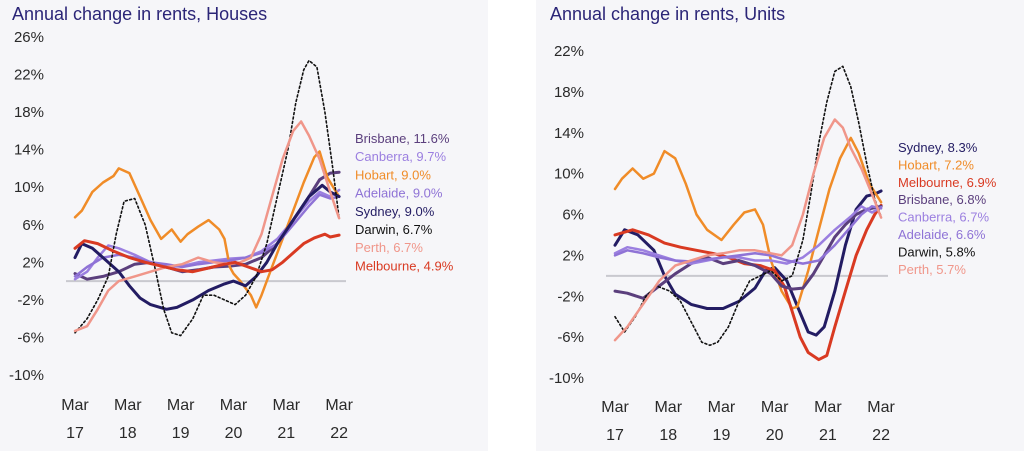 Image resolution: width=1024 pixels, height=451 pixels. Describe the element at coordinates (29, 75) in the screenshot. I see `houses-y-tick-label: 22%` at that location.